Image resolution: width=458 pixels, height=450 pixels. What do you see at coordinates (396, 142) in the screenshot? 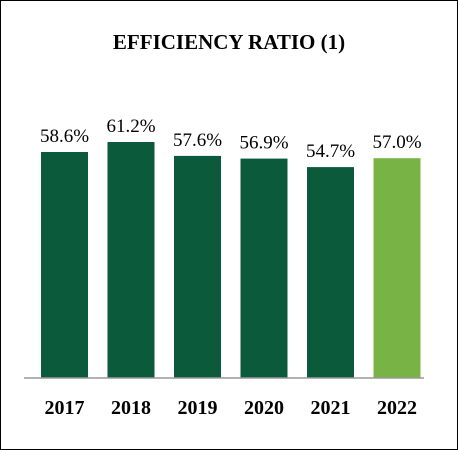
I see `data-label-2022: 57.0%` at bounding box center [396, 142].